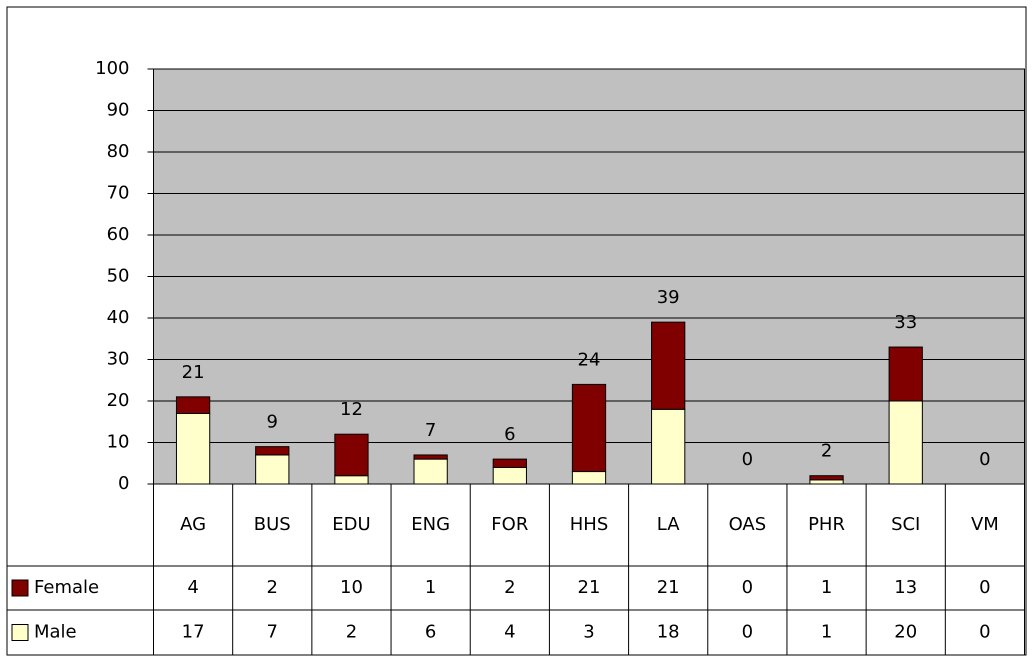 The image size is (1033, 663). What do you see at coordinates (430, 430) in the screenshot?
I see `total-label: 7` at bounding box center [430, 430].